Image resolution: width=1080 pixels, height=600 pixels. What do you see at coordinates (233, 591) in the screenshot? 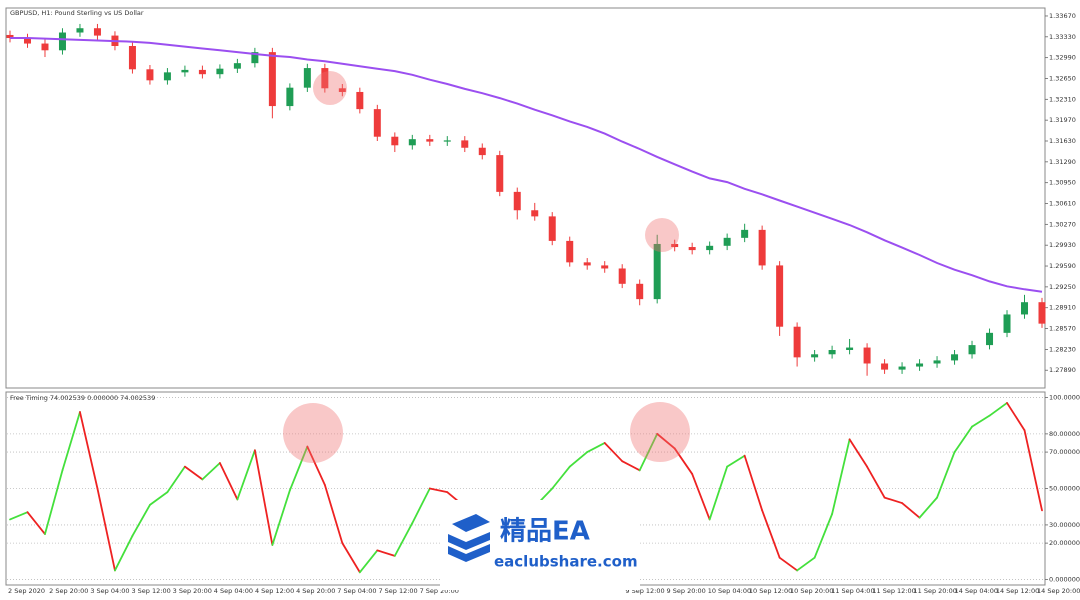
I see `x-tick-label: 4 Sep 04:00` at bounding box center [233, 591].